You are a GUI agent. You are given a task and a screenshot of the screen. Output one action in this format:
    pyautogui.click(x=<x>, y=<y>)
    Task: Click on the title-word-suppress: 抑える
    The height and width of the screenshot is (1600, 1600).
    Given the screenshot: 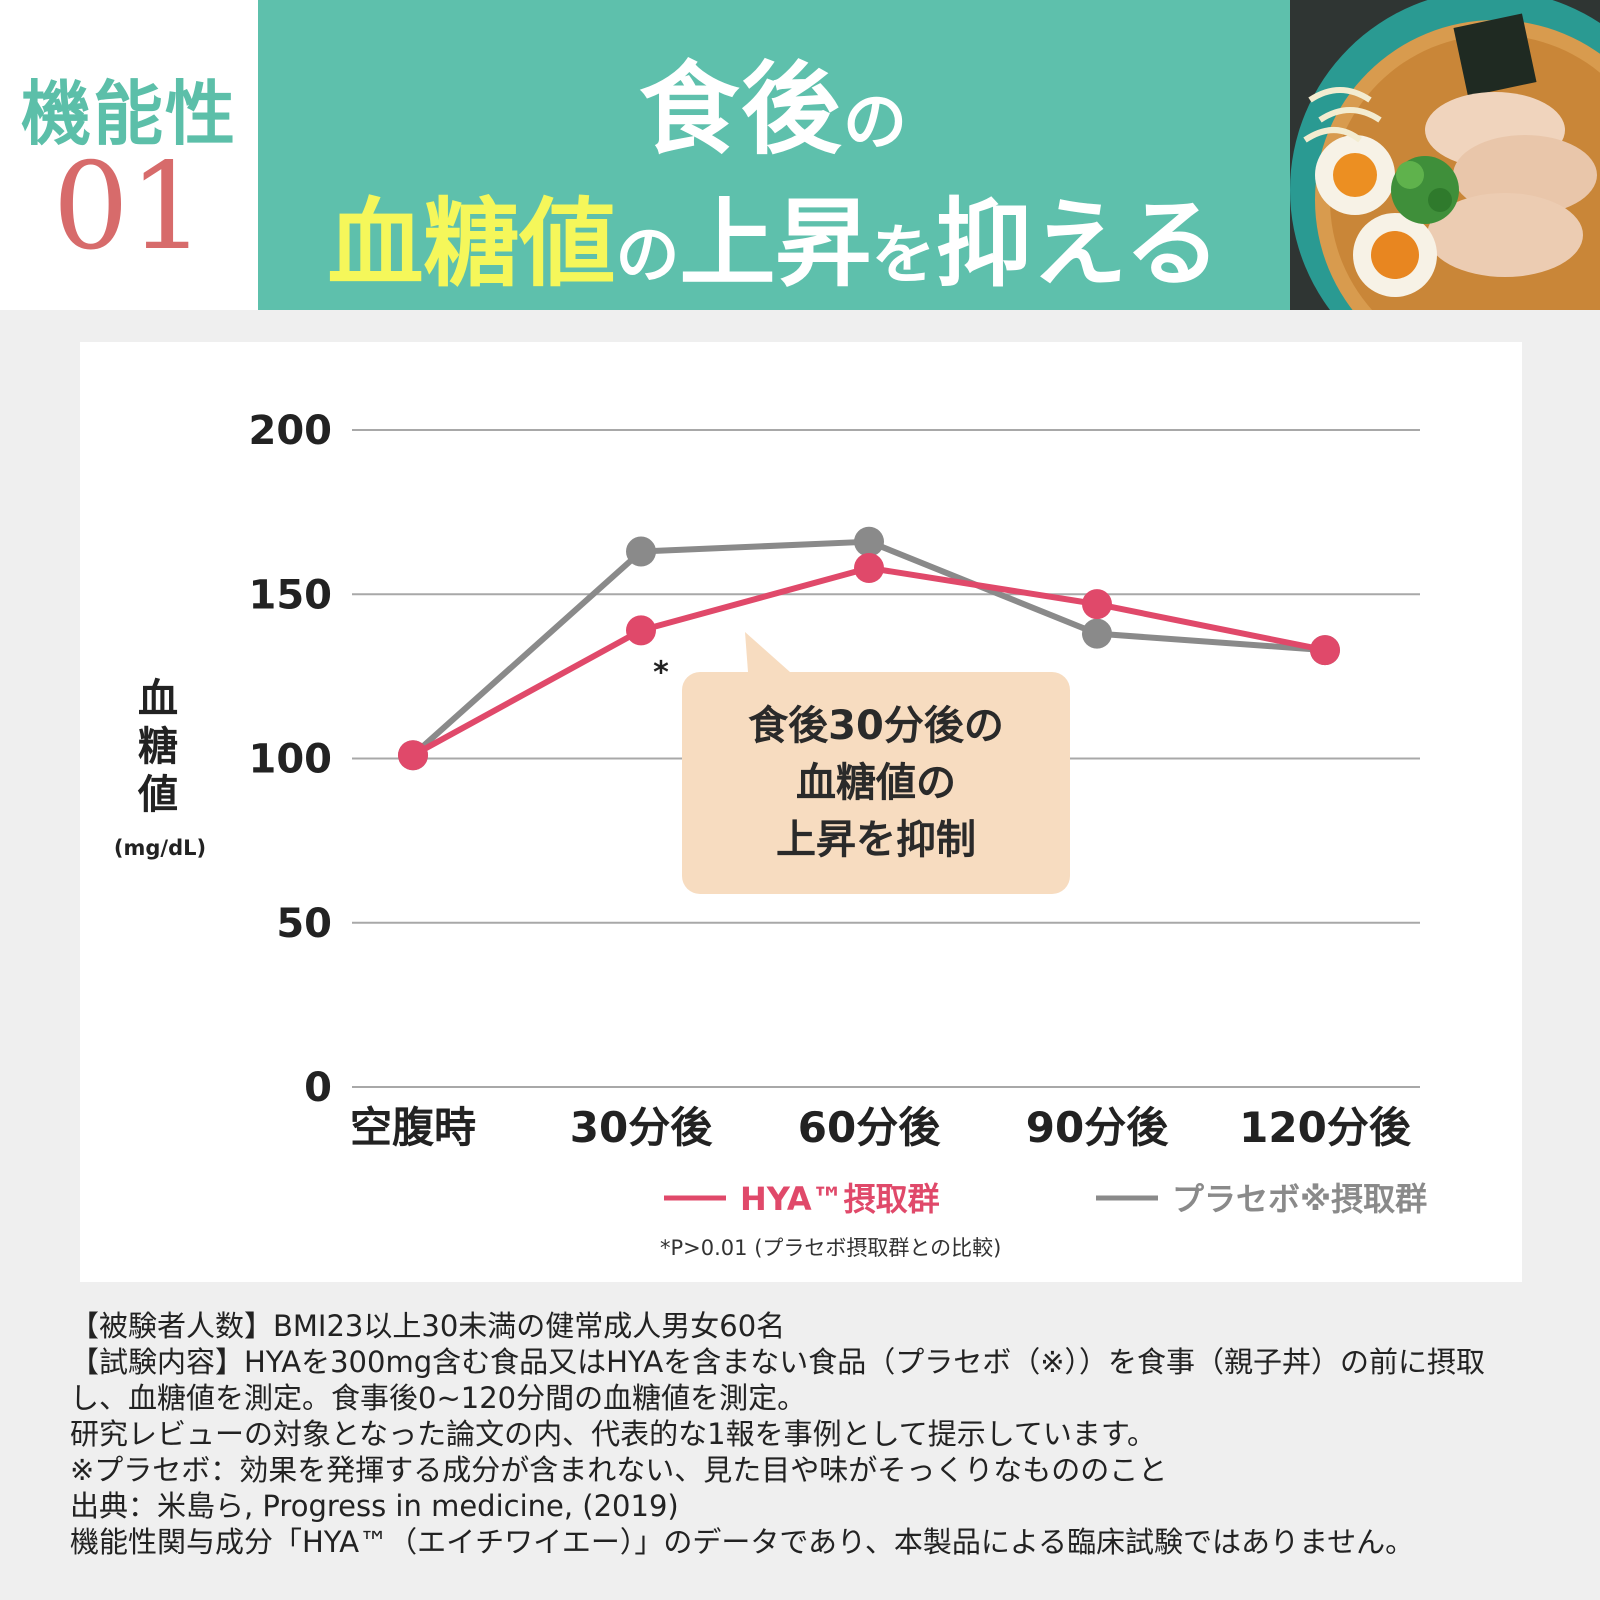 What is the action you would take?
    pyautogui.click(x=1078, y=244)
    